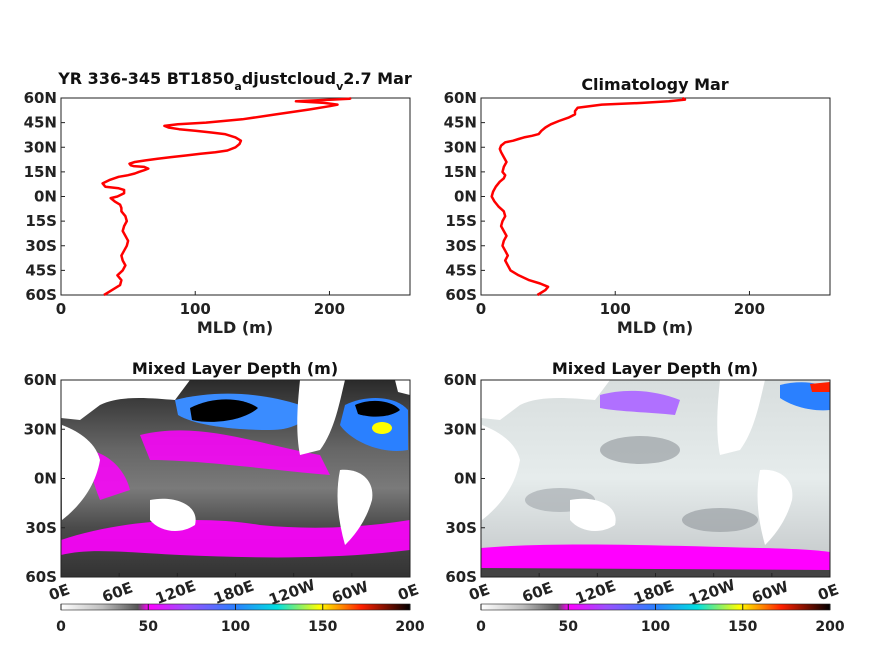  Describe the element at coordinates (654, 84) in the screenshot. I see `panel-2-title: Climatology Mar` at that location.